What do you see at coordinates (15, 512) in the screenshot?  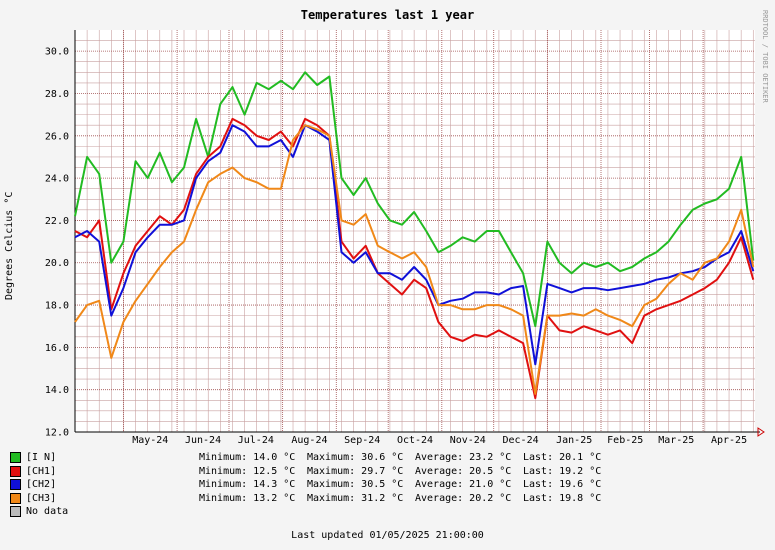 I see `legend-swatch-nodata` at bounding box center [15, 512].